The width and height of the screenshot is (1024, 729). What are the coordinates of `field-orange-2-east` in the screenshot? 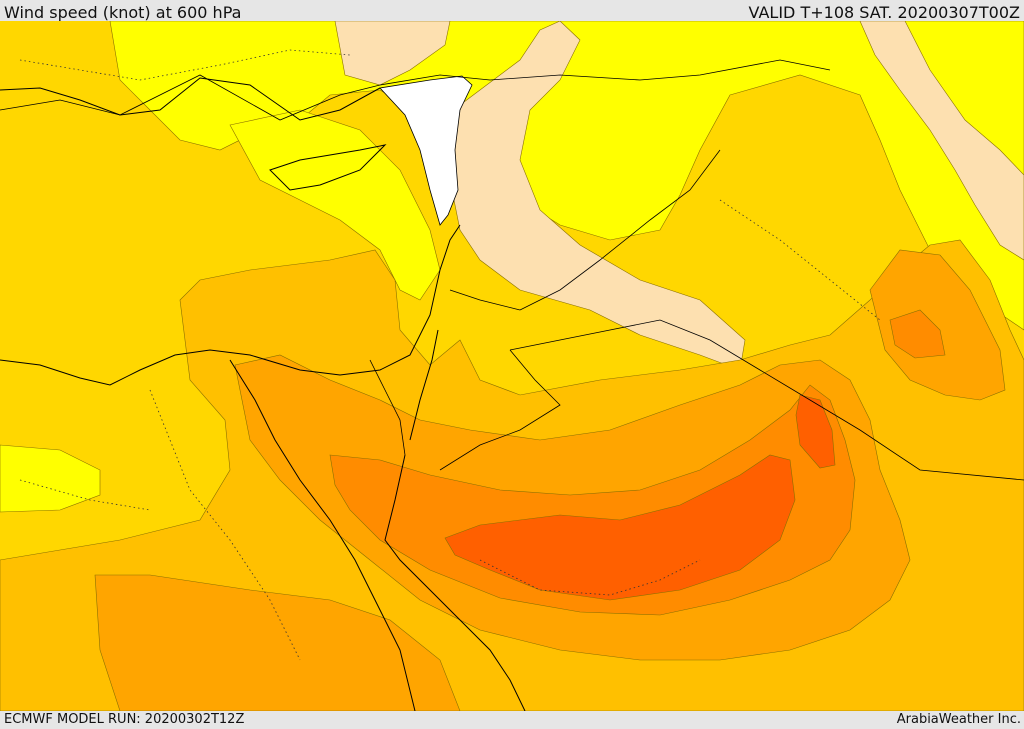 It's located at (937, 325).